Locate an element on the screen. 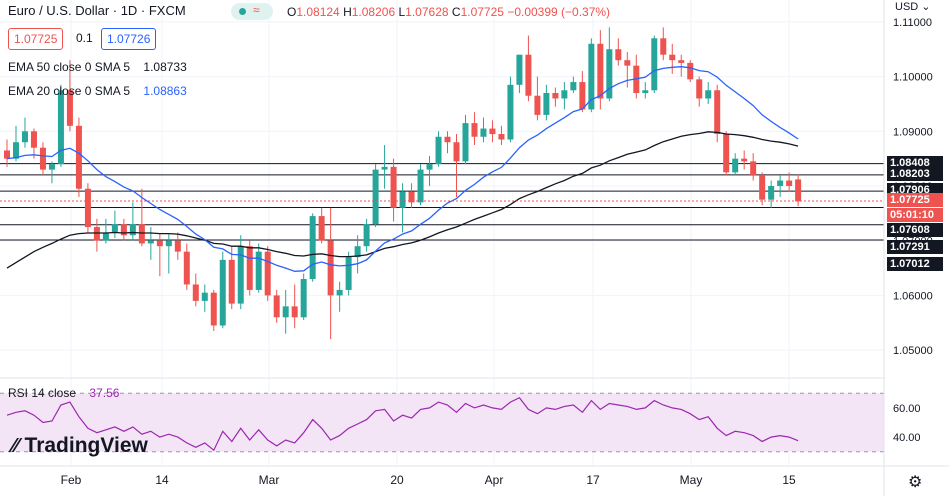  ema20-value: 1.08863 is located at coordinates (164, 91).